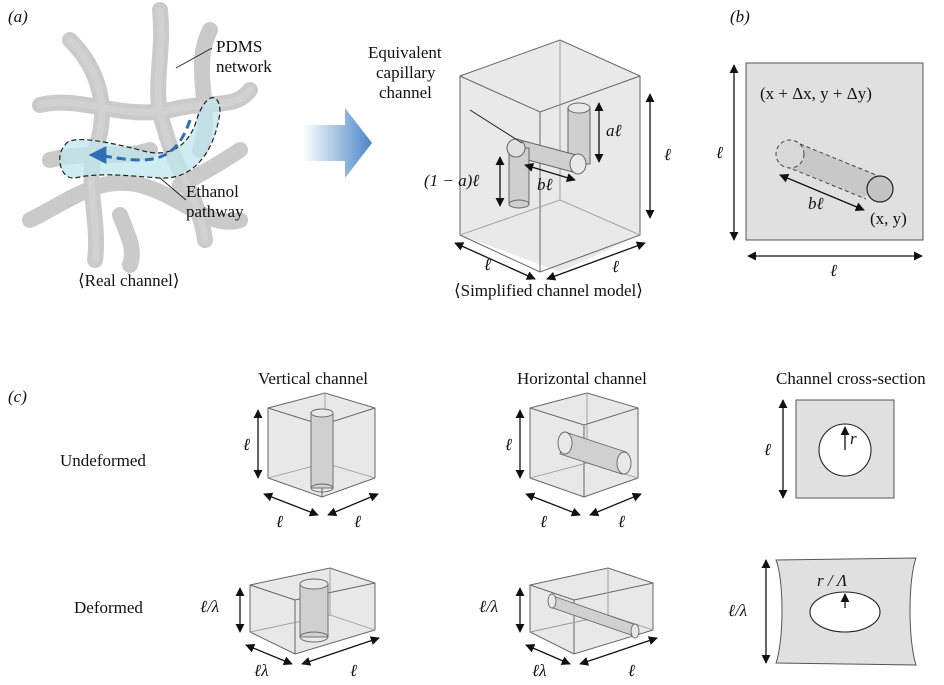  I want to click on vu-dim-ell-side: ℓ, so click(357, 521).